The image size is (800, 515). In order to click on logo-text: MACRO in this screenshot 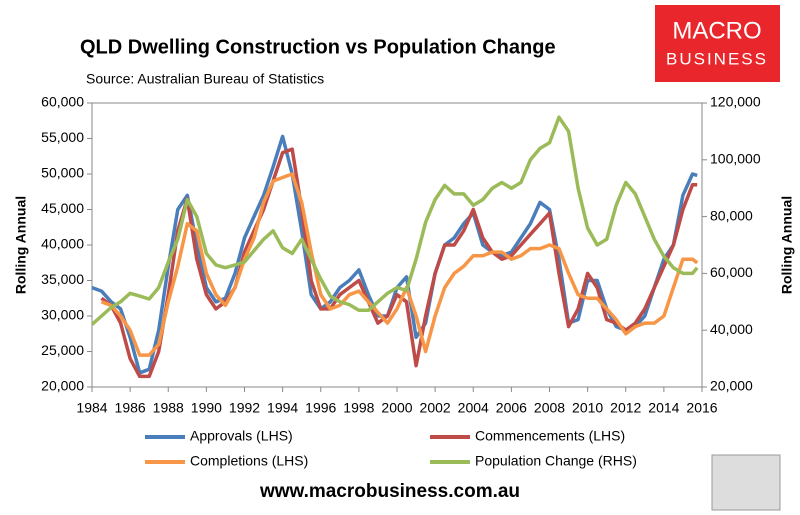, I will do `click(716, 30)`.